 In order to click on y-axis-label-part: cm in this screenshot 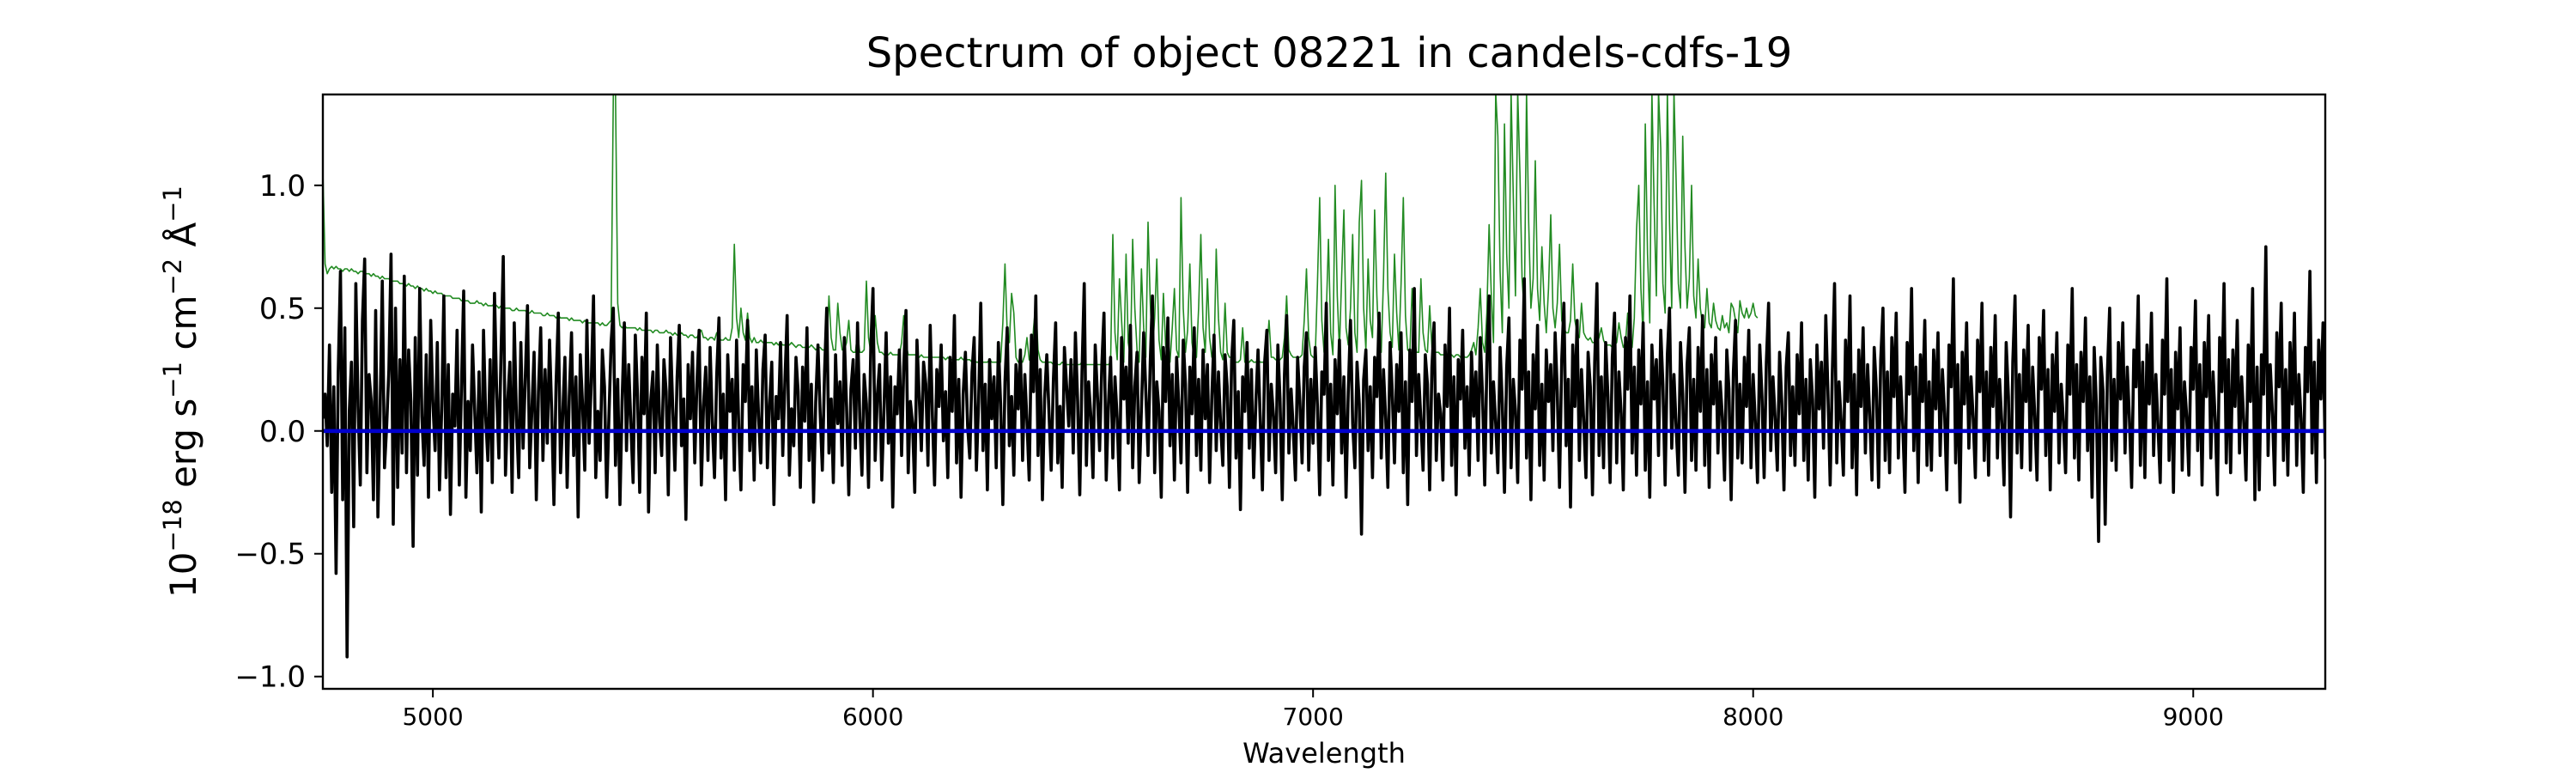, I will do `click(183, 328)`.